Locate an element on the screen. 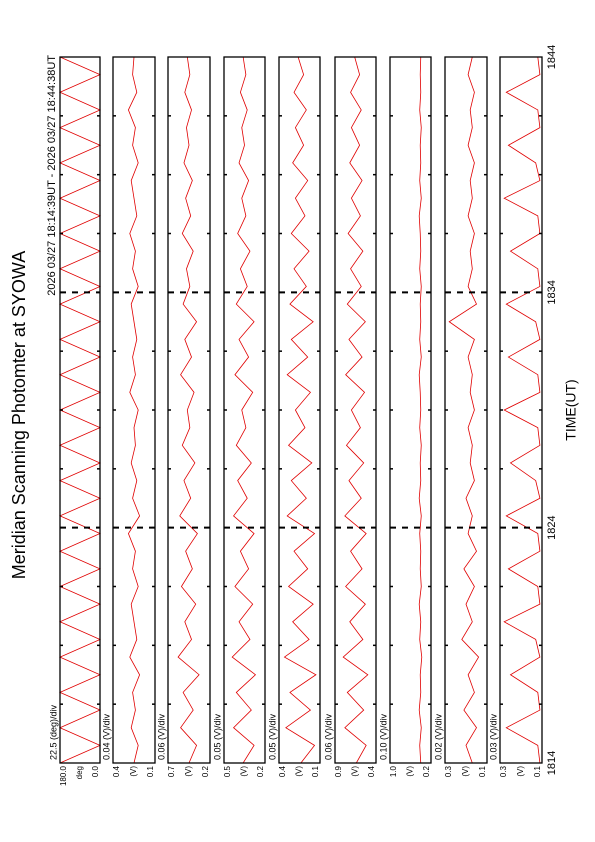  scale-label: 0.02 (V)/div is located at coordinates (438, 736).